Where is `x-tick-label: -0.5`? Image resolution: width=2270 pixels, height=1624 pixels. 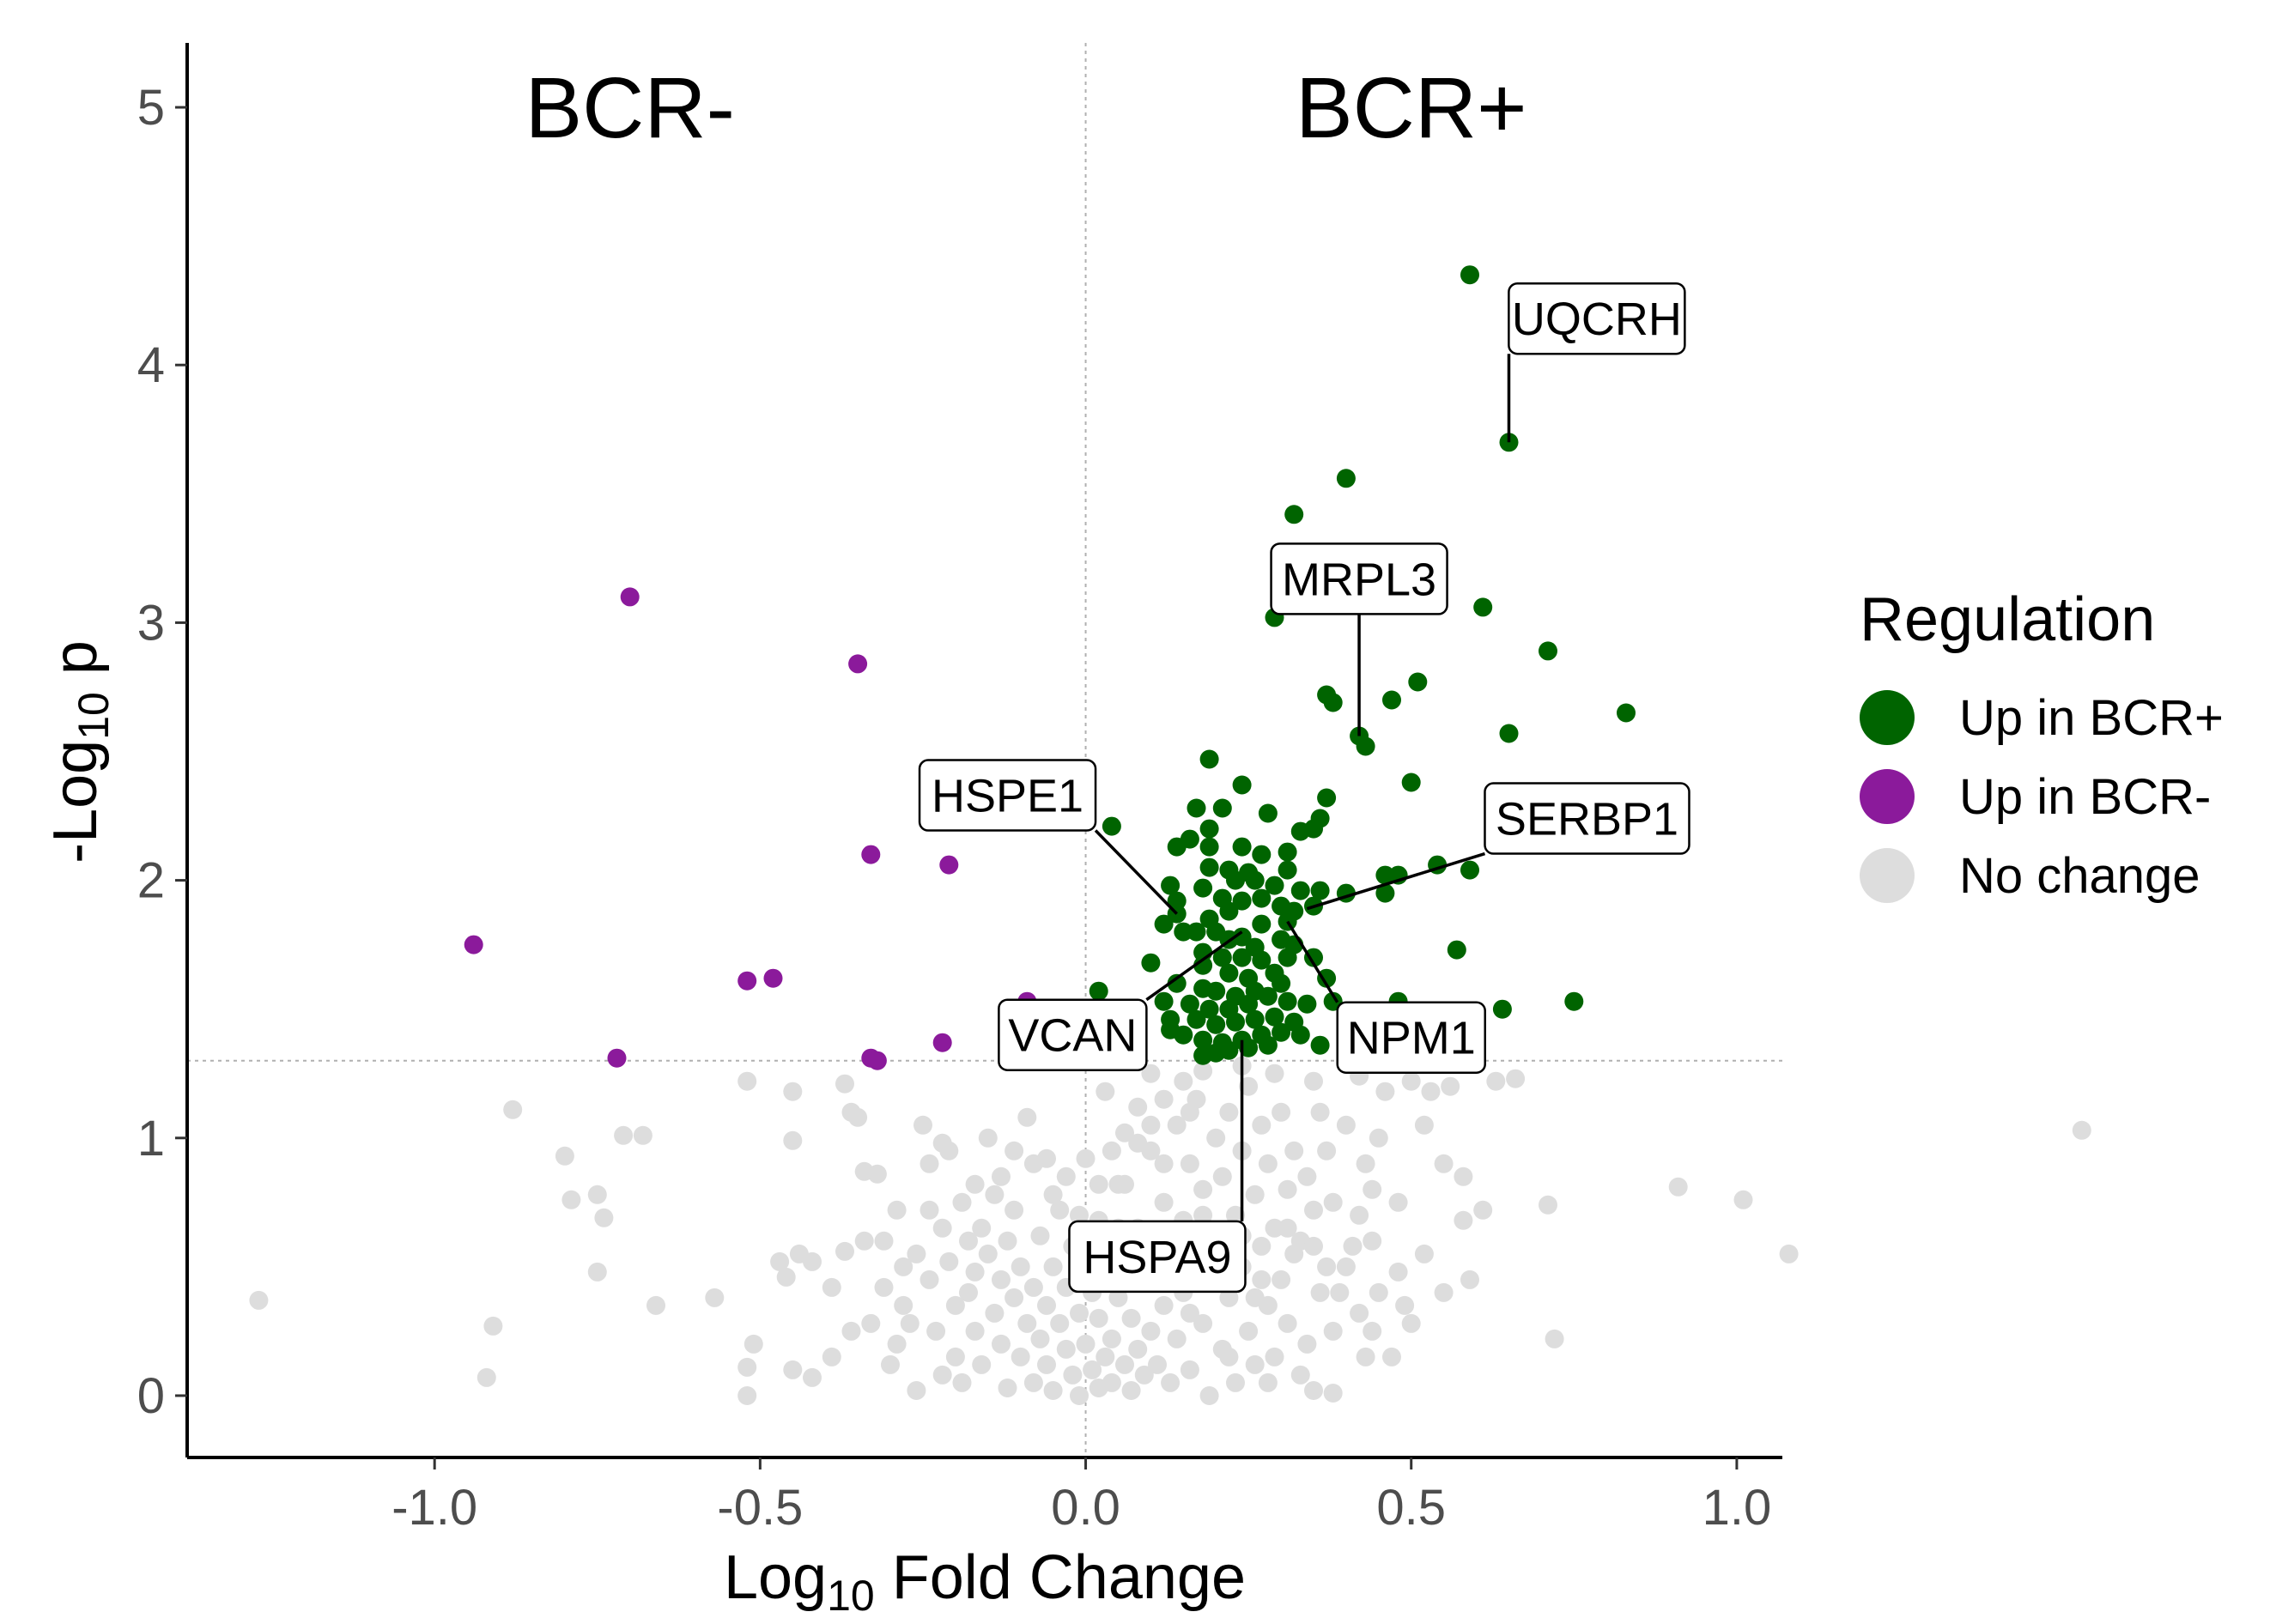
x-tick-label: -0.5 is located at coordinates (760, 1508).